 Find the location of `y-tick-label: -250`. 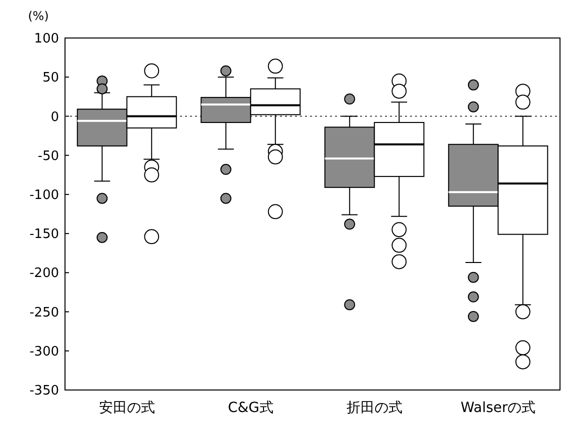

y-tick-label: -250 is located at coordinates (44, 312).